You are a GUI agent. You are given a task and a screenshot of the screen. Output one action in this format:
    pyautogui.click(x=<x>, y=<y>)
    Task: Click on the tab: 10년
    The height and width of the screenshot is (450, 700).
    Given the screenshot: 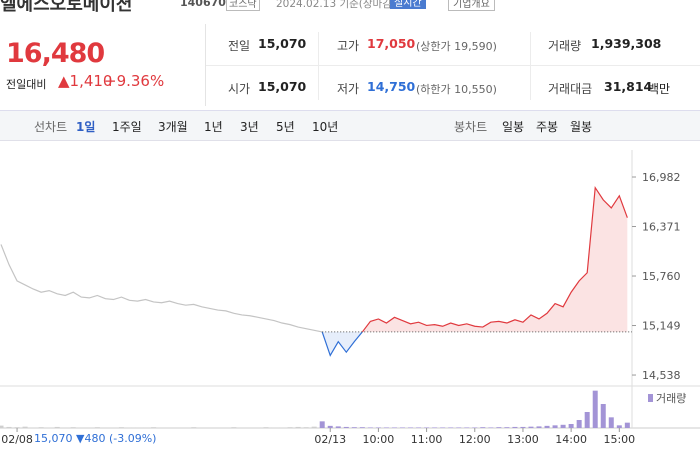 What is the action you would take?
    pyautogui.click(x=325, y=127)
    